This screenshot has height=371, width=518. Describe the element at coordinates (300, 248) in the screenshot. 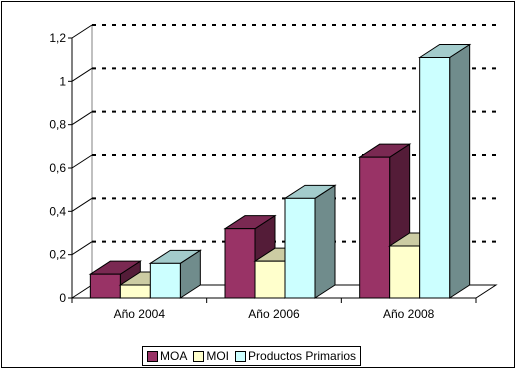

I see `bar-año-2006-productos-primarios` at that location.